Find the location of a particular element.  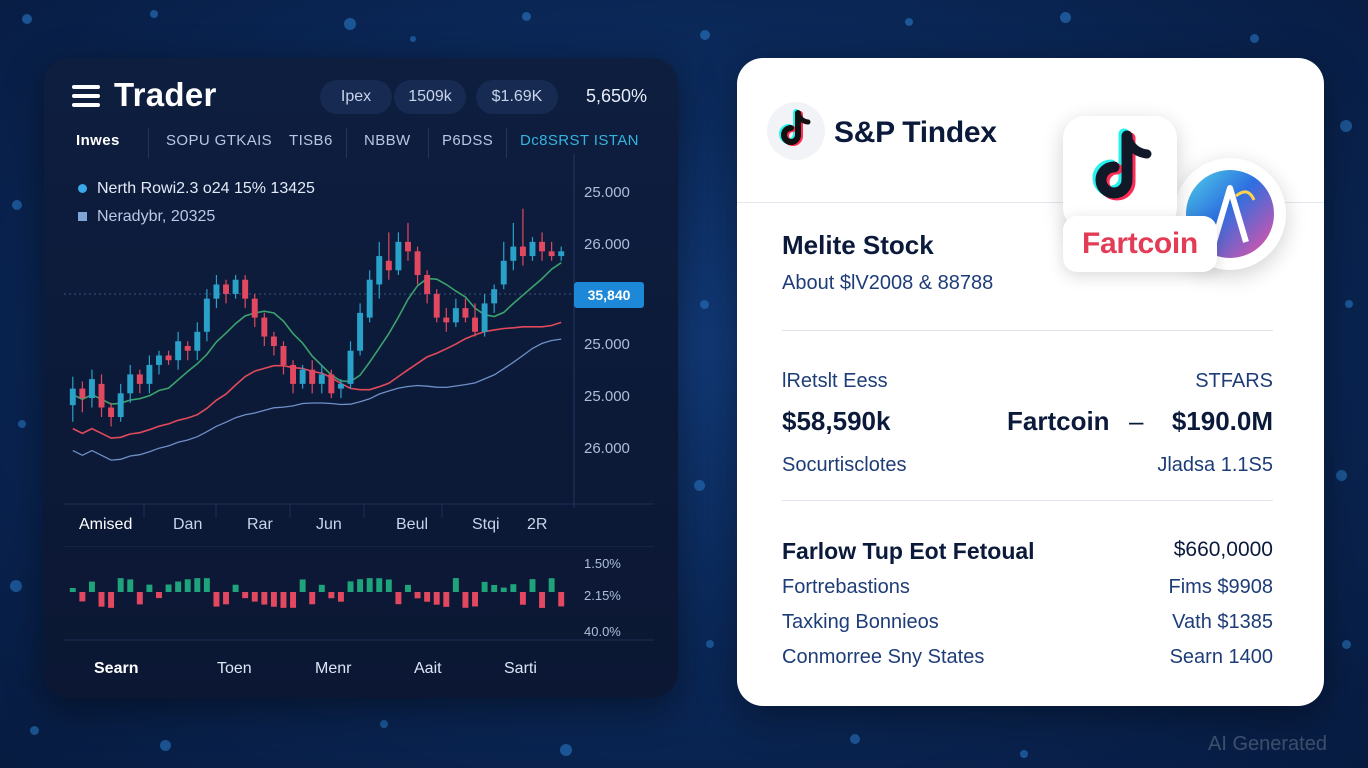

section-title: Melite Stock is located at coordinates (858, 245).